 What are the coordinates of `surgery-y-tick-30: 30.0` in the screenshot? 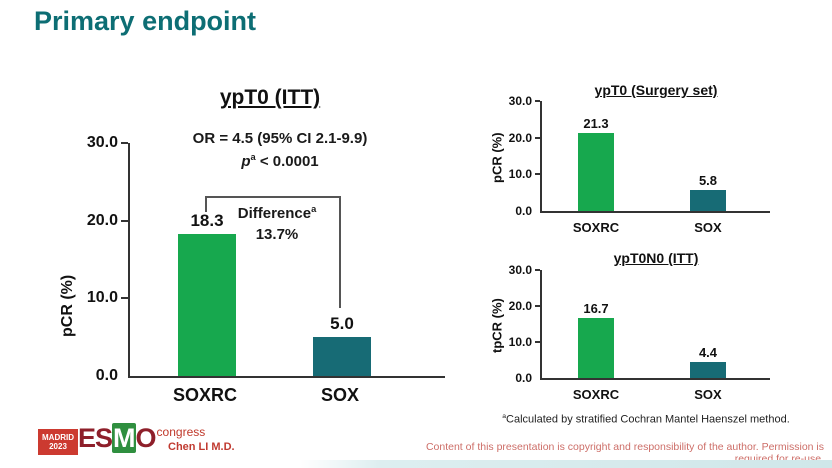 It's located at (520, 101).